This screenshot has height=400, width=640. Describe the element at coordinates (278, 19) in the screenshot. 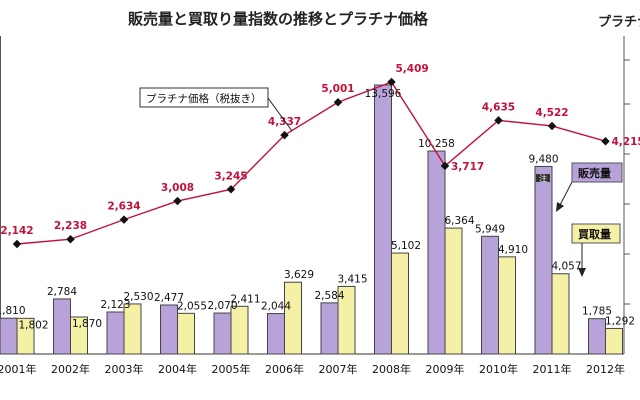

I see `chart-title: 販売量と買取り量指数の推移とプラチナ価格` at that location.